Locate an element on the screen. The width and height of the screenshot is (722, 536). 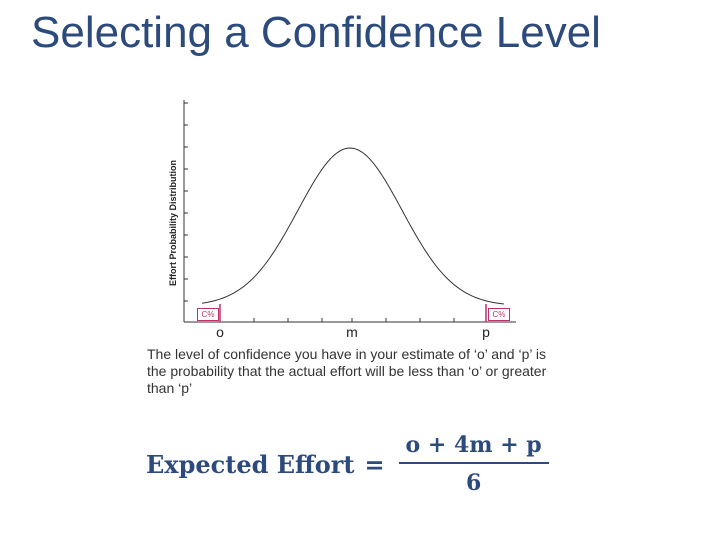
x-label-o: o is located at coordinates (220, 332).